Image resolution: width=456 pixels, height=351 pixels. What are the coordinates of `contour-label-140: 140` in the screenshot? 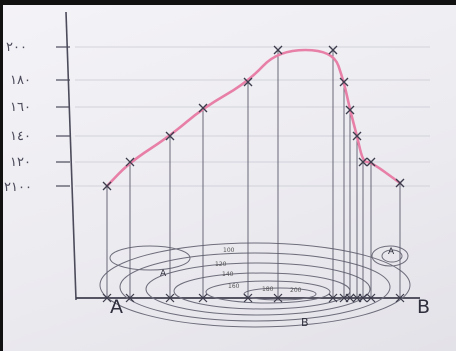 It's located at (228, 274).